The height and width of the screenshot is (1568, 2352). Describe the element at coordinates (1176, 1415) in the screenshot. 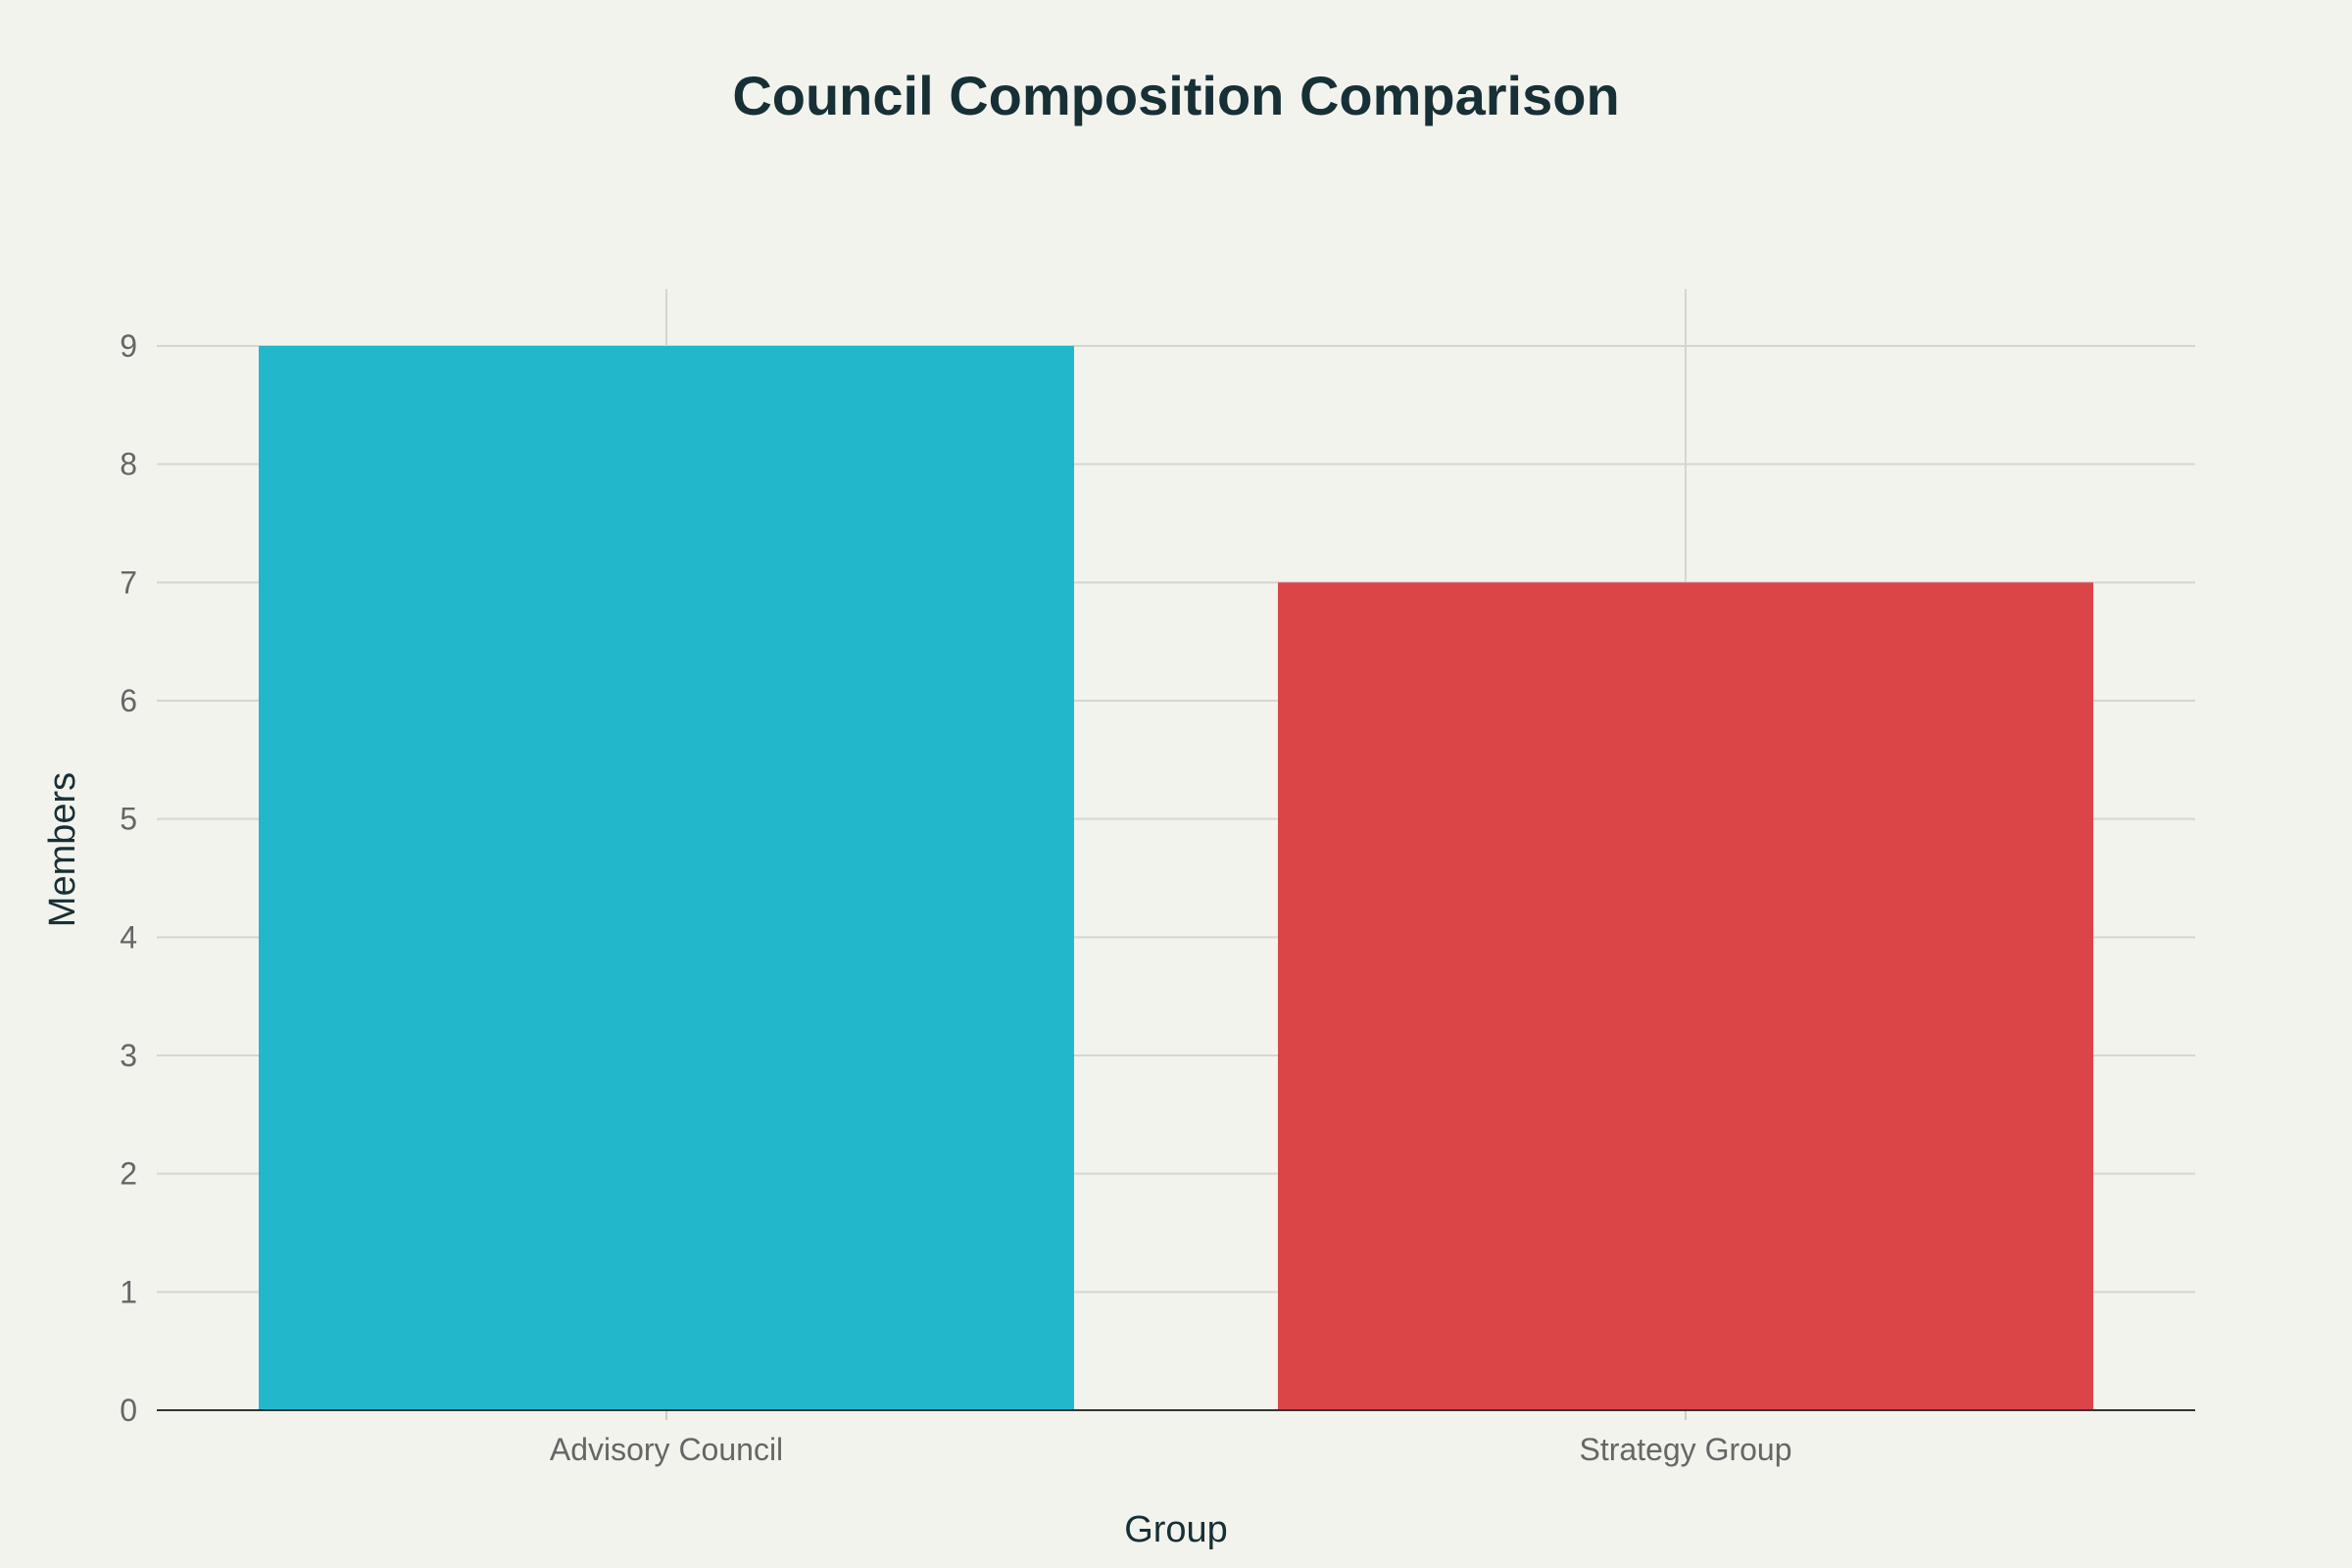

I see `axes` at that location.